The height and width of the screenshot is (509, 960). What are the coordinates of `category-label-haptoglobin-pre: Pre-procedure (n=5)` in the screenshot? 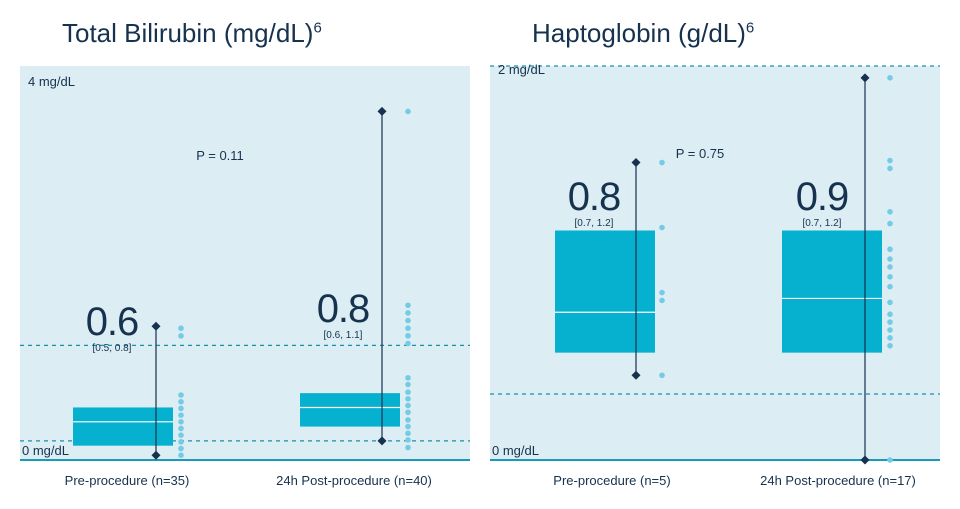 It's located at (612, 480).